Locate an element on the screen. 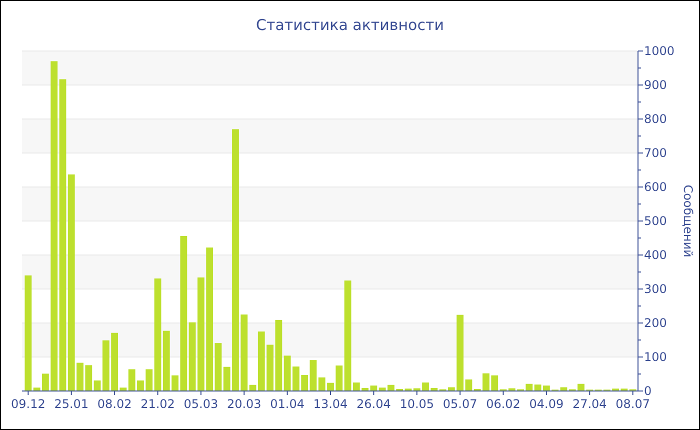  y-tick-label: 1000 is located at coordinates (659, 51).